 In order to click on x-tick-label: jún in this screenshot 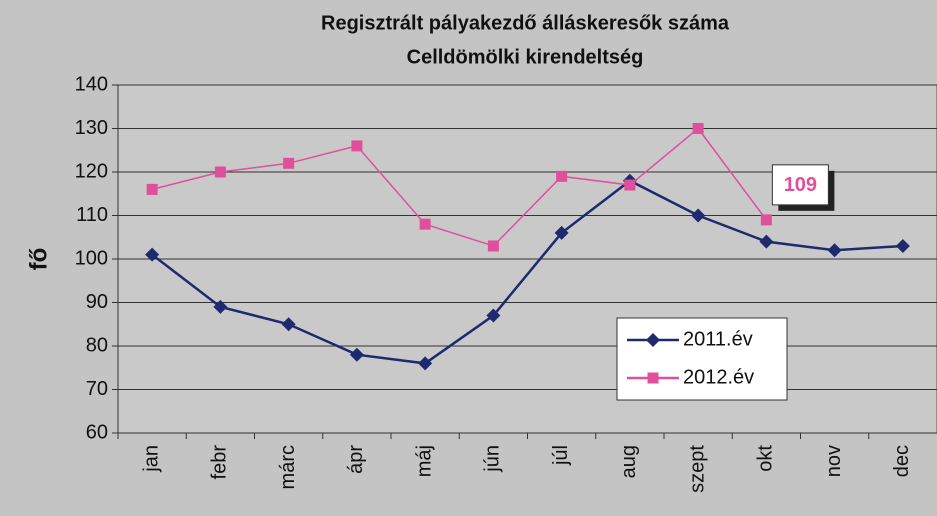, I will do `click(493, 459)`.